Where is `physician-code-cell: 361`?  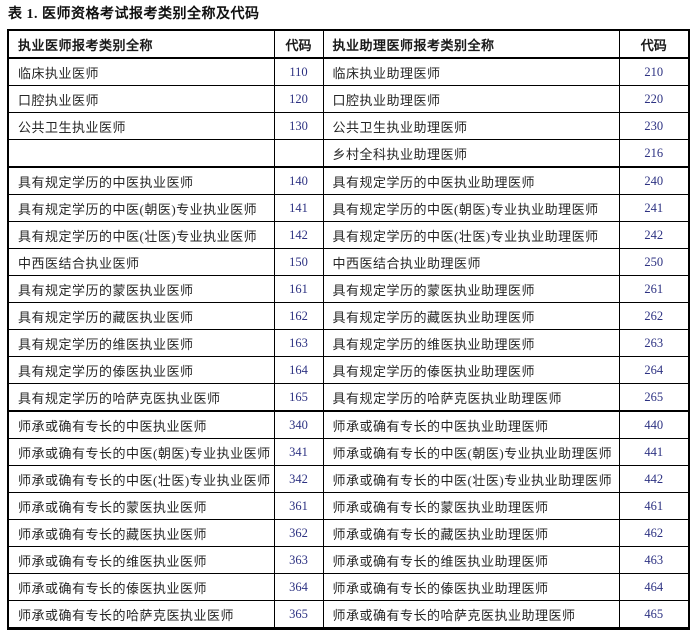 physician-code-cell: 361 is located at coordinates (298, 506).